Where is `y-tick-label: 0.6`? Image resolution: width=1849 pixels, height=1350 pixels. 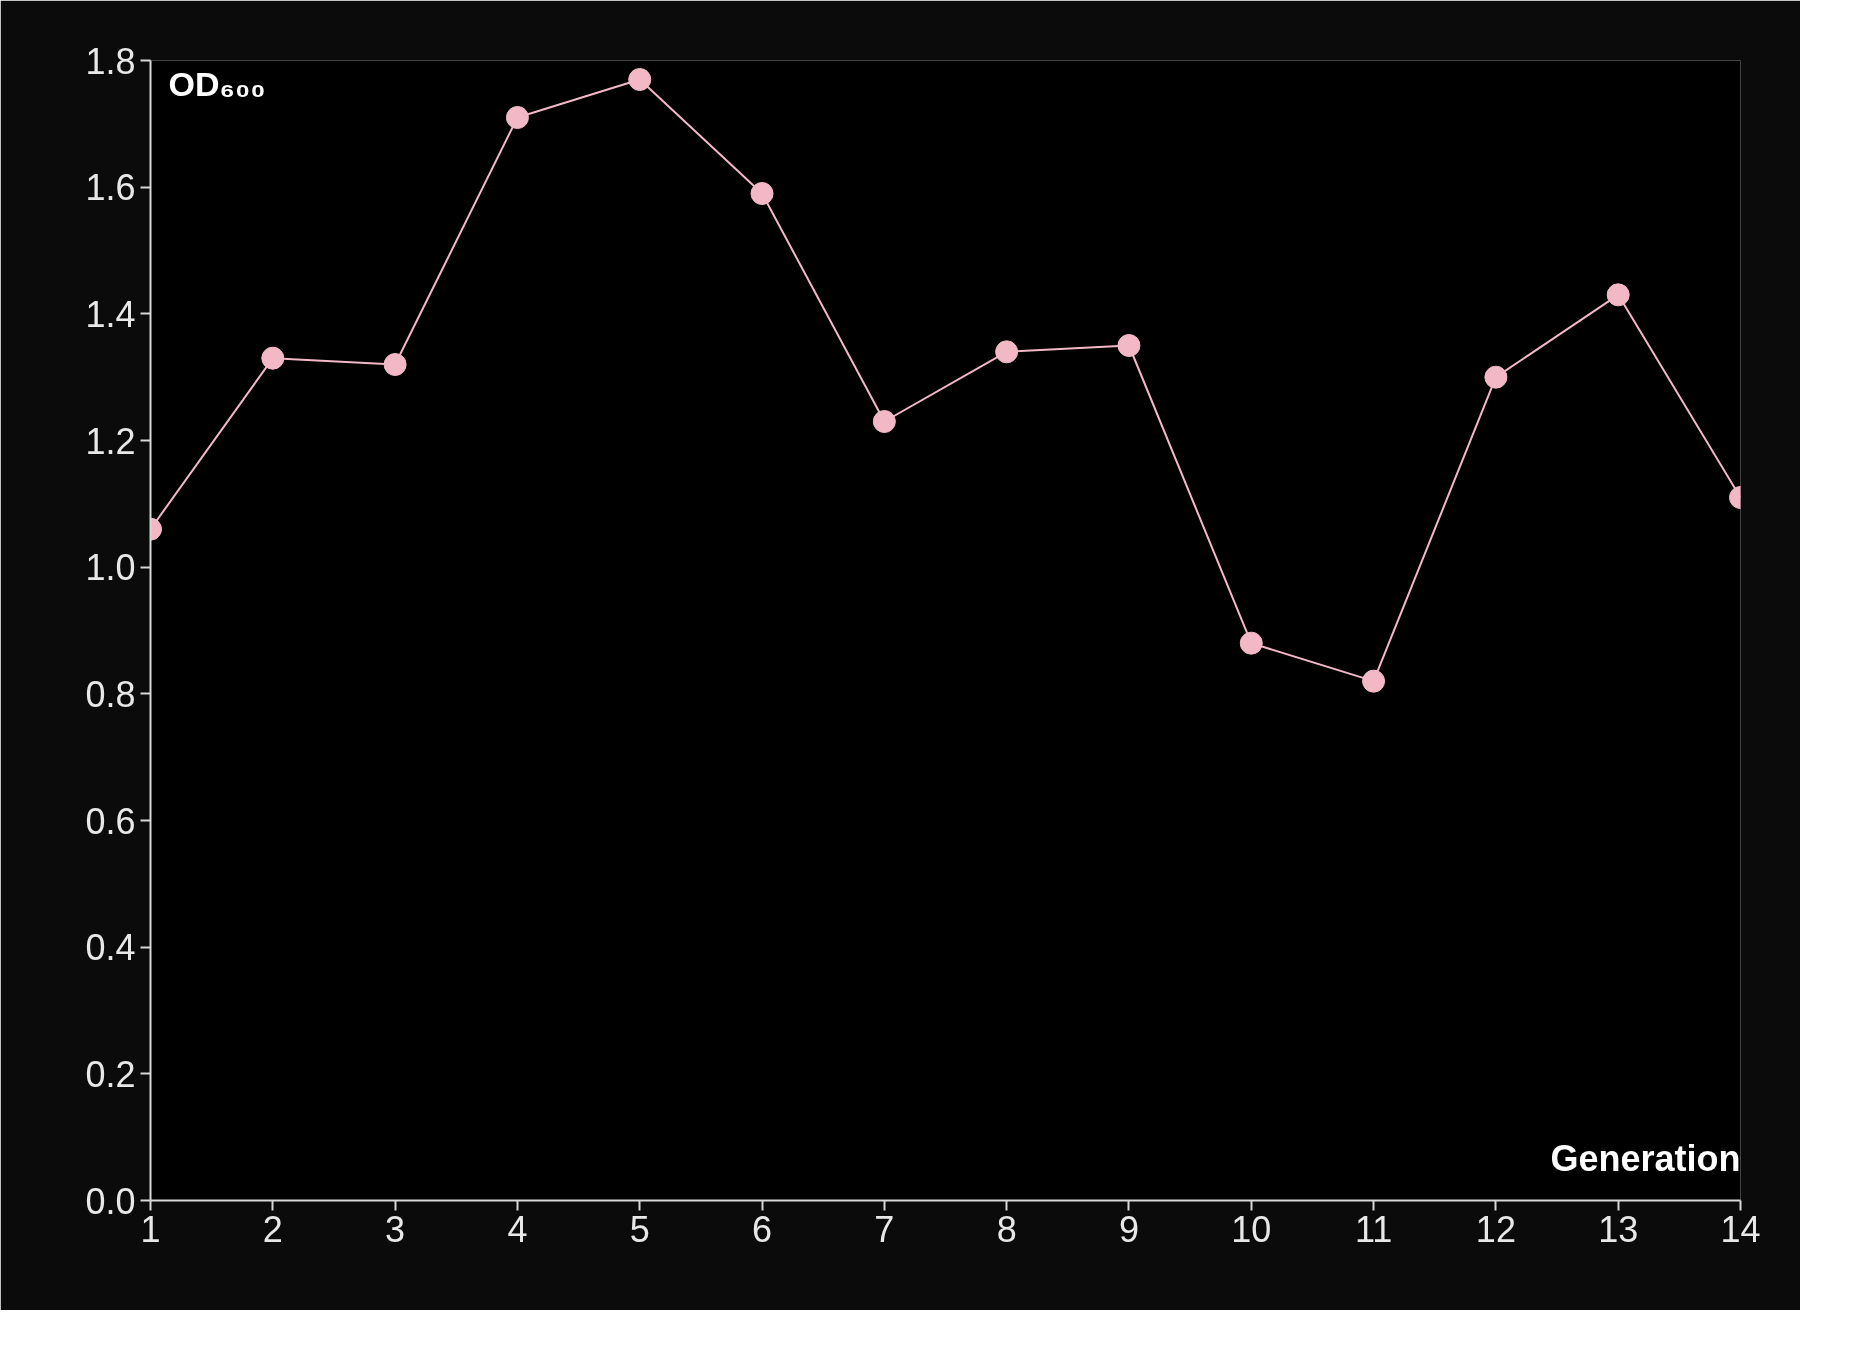
y-tick-label: 0.6 is located at coordinates (110, 821).